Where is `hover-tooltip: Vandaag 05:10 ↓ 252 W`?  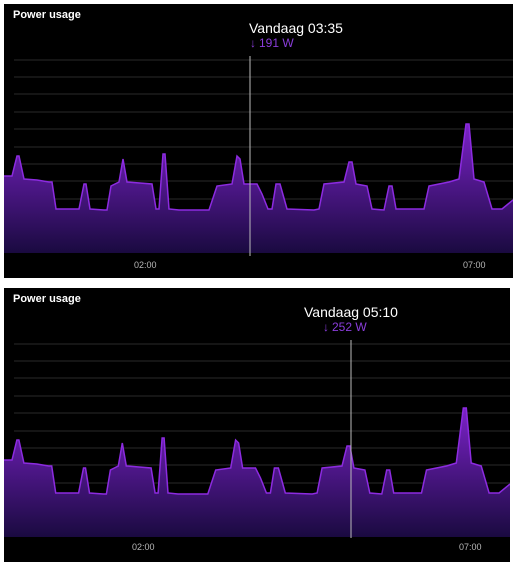 hover-tooltip: Vandaag 05:10 ↓ 252 W is located at coordinates (351, 319).